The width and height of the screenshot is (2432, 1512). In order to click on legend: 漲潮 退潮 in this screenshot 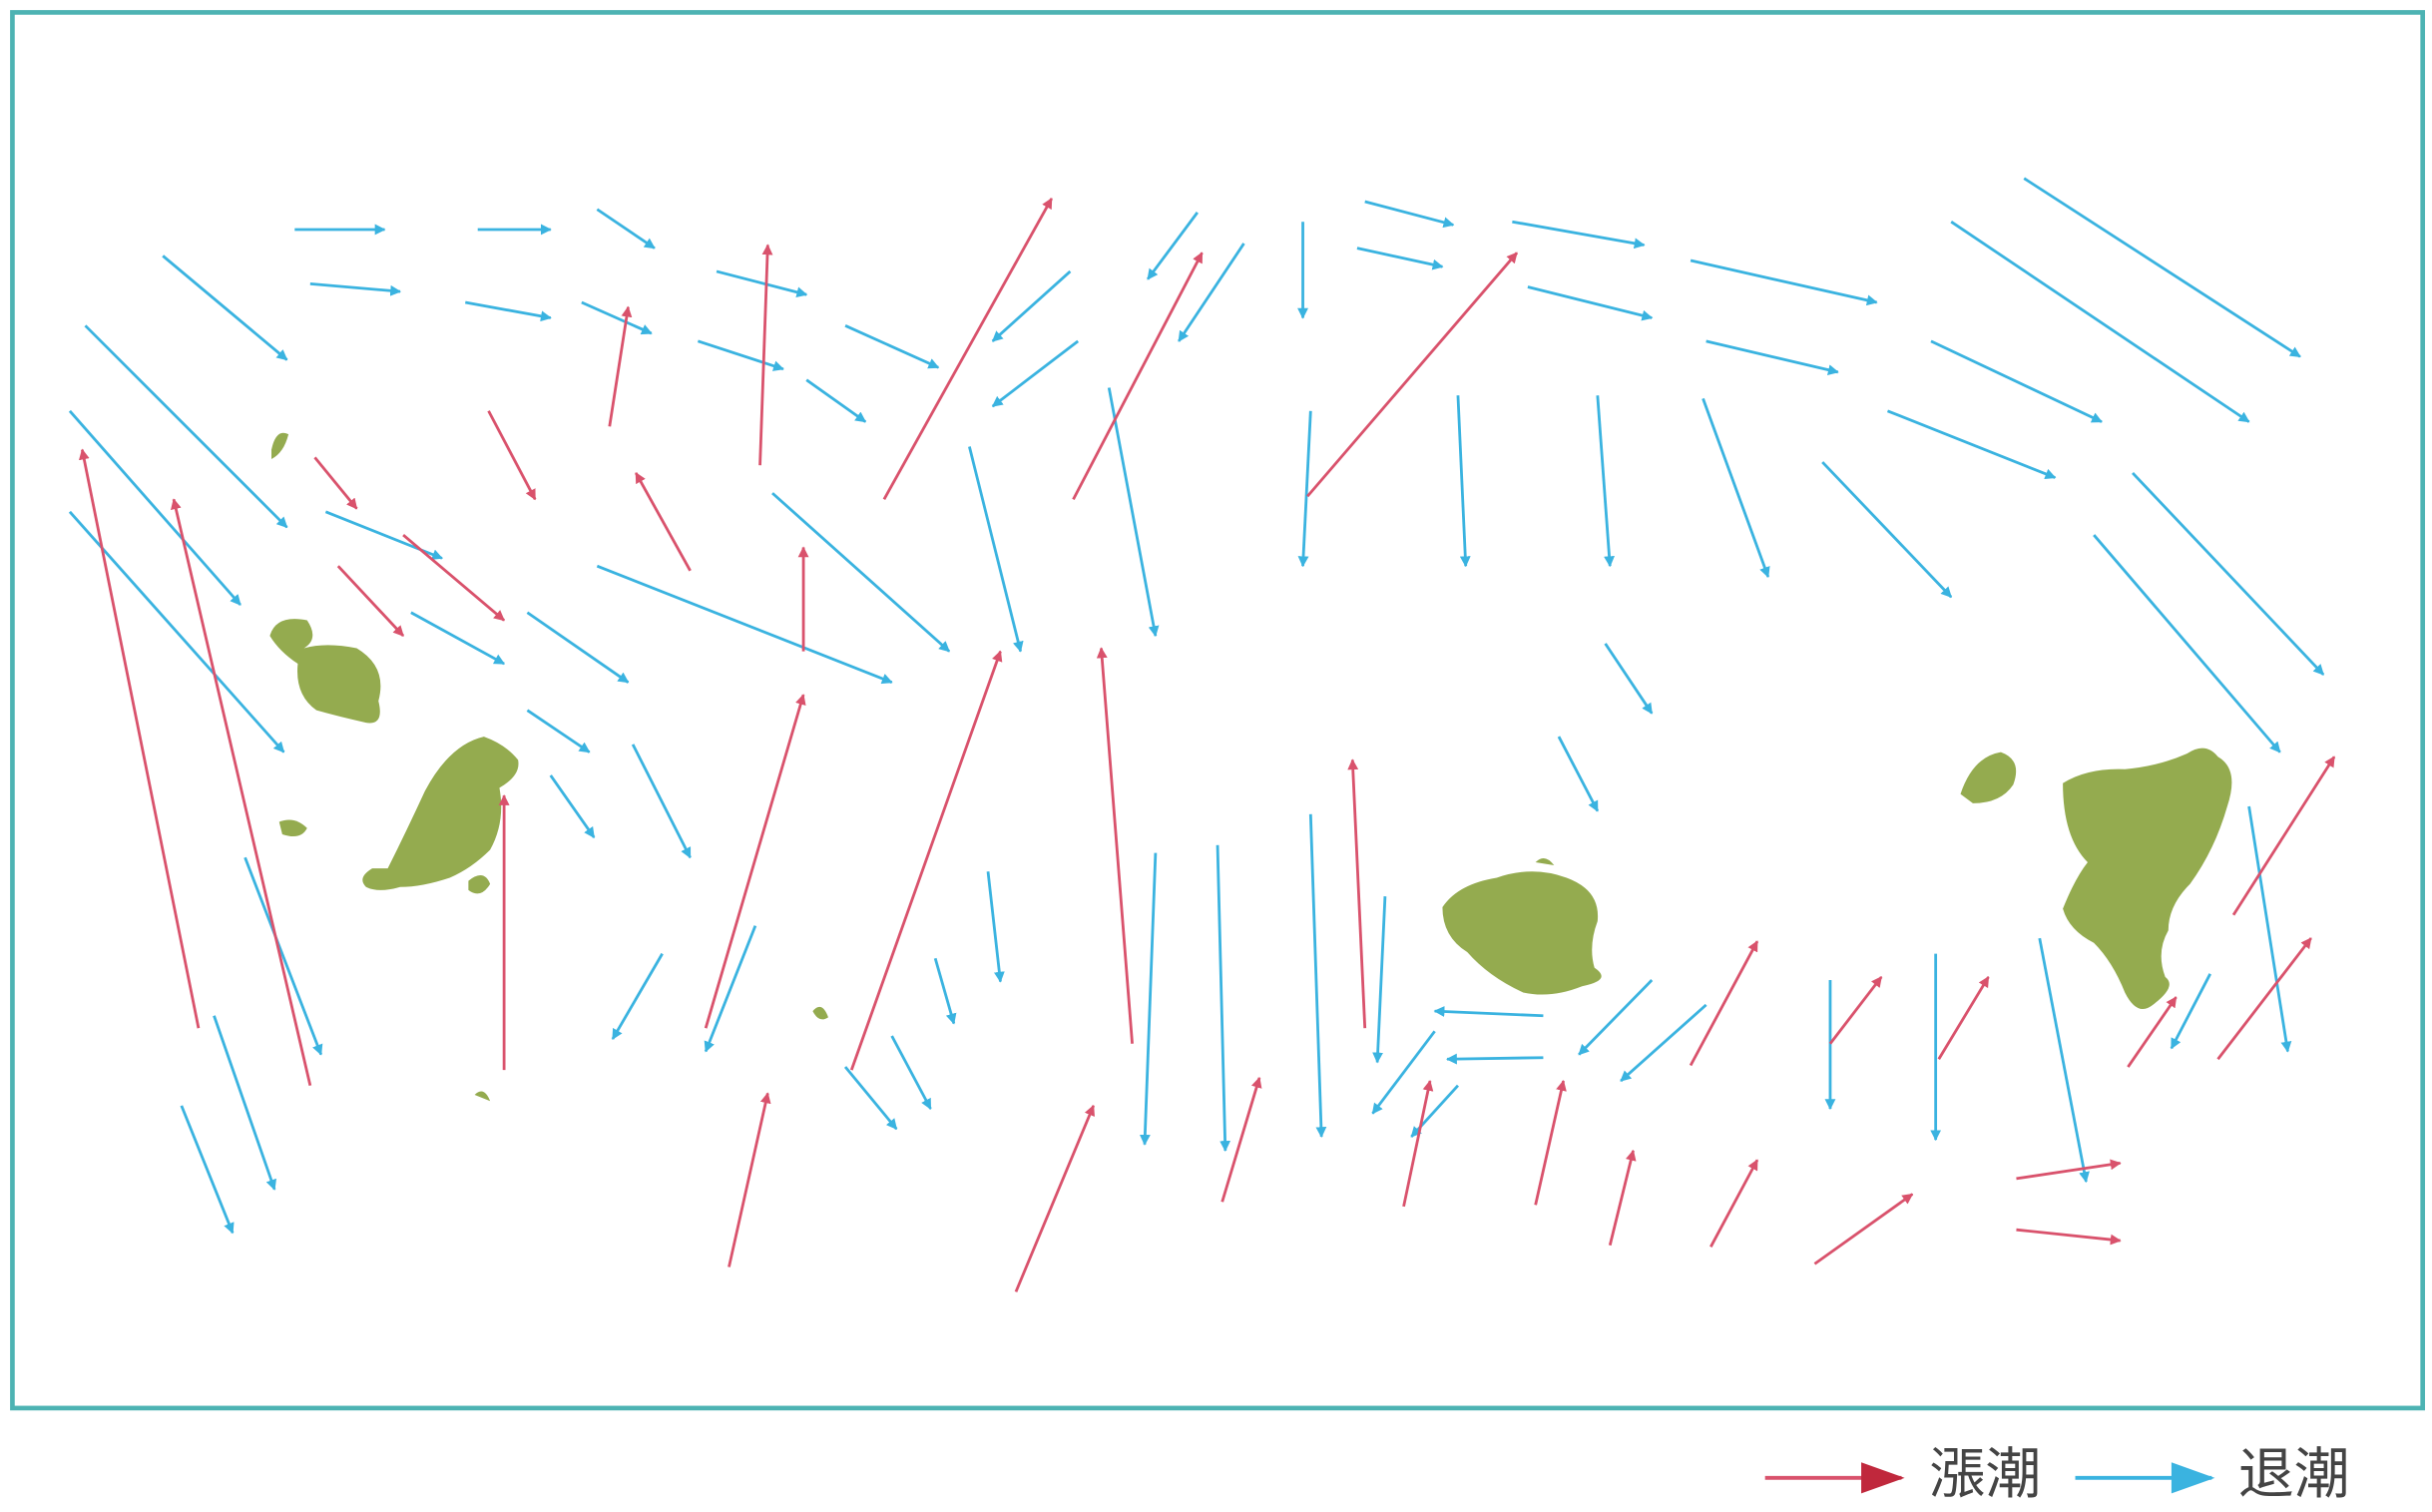, I will do `click(2057, 1474)`.